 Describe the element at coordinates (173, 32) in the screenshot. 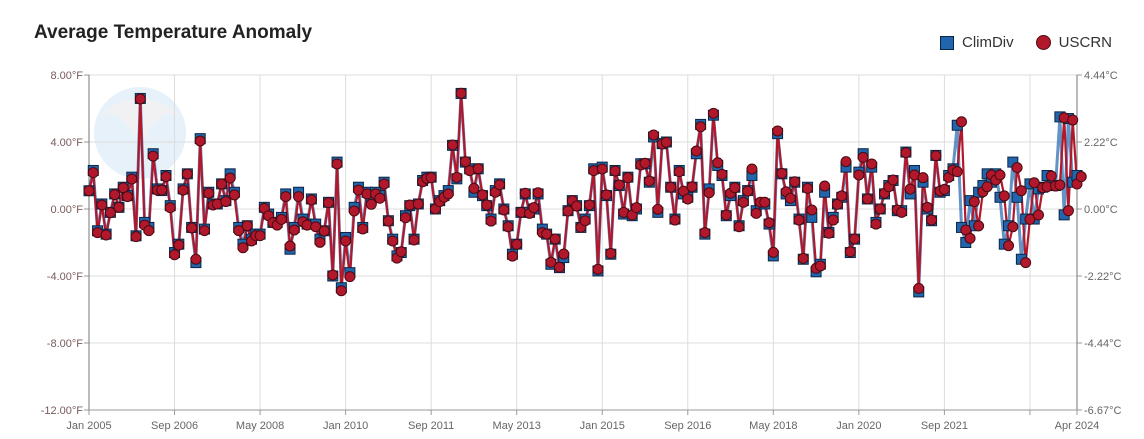

I see `chart-title: Average Temperature Anomaly` at that location.